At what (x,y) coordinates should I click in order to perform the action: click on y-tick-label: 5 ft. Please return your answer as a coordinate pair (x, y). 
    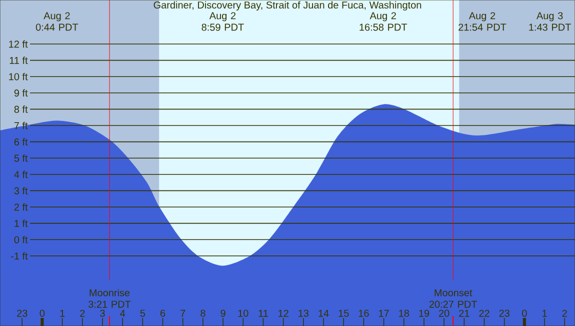
    Looking at the image, I should click on (21, 158).